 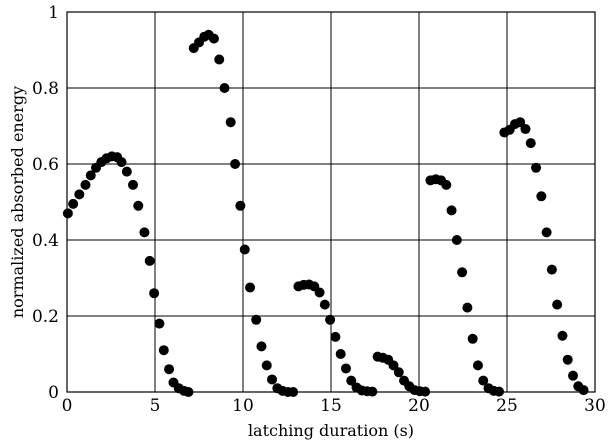 I want to click on x-tick-label: 20, so click(x=419, y=406).